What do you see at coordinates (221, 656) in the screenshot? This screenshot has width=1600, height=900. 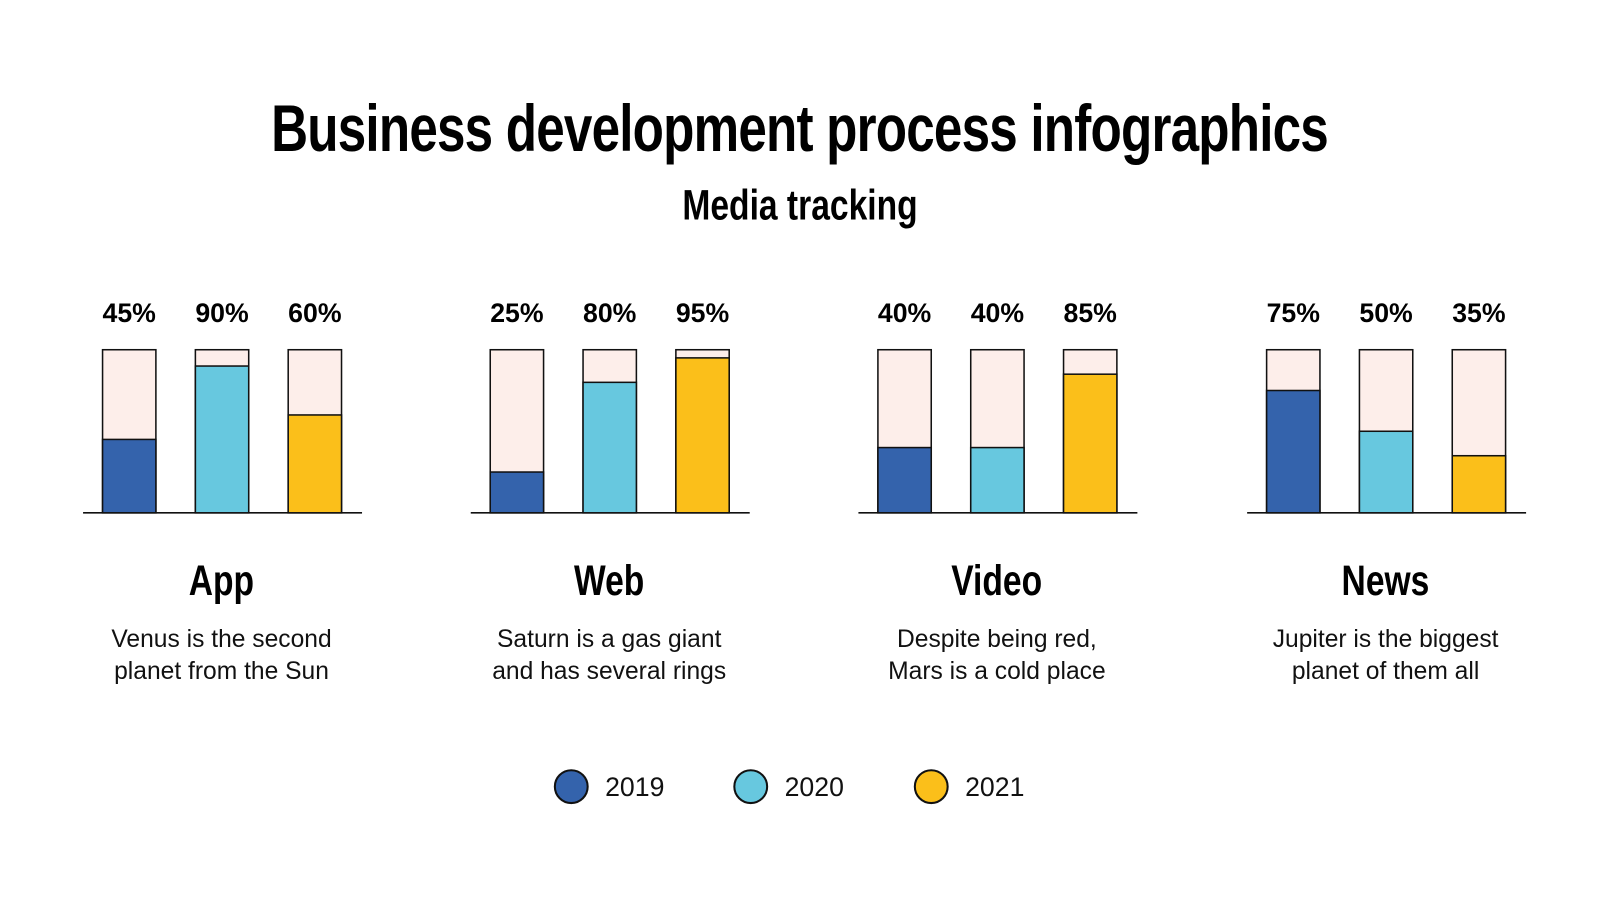 I see `category-description: Venus is the second planet from the Sun` at bounding box center [221, 656].